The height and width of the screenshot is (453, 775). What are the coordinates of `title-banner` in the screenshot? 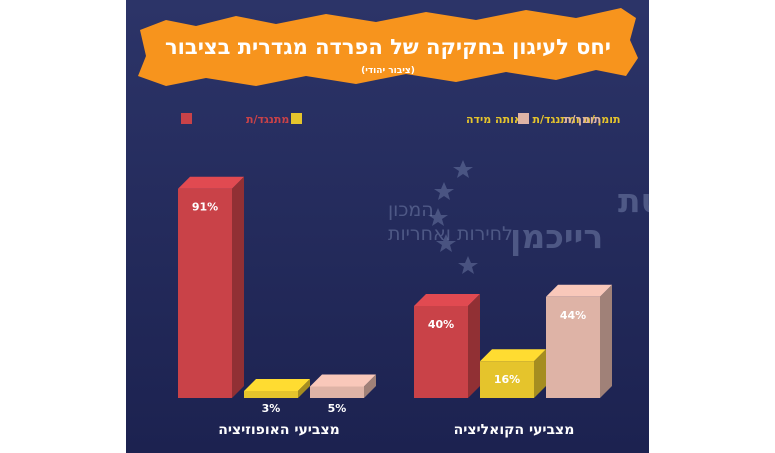 It's located at (388, 47).